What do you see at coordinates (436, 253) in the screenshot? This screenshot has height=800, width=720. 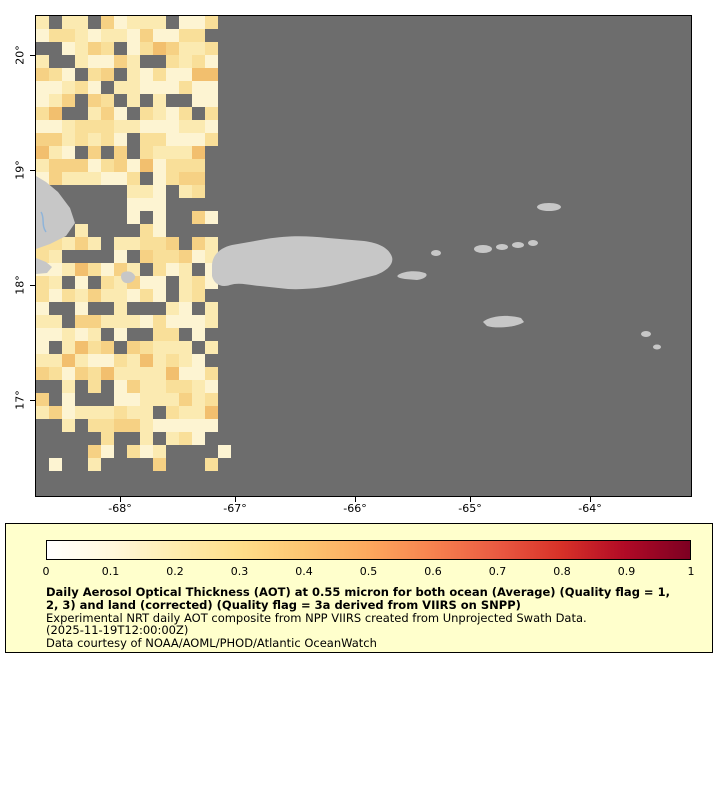 I see `culebra` at bounding box center [436, 253].